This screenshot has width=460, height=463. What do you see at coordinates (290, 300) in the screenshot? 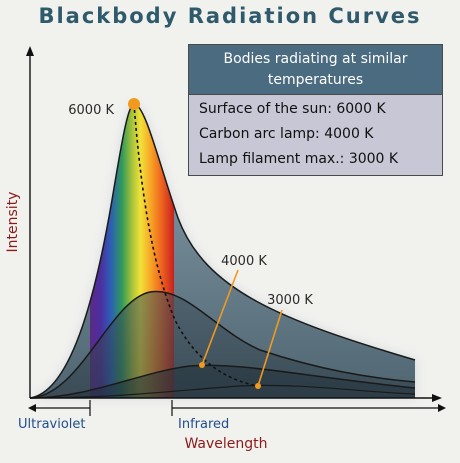
I see `label-3000k: 3000 K` at bounding box center [290, 300].